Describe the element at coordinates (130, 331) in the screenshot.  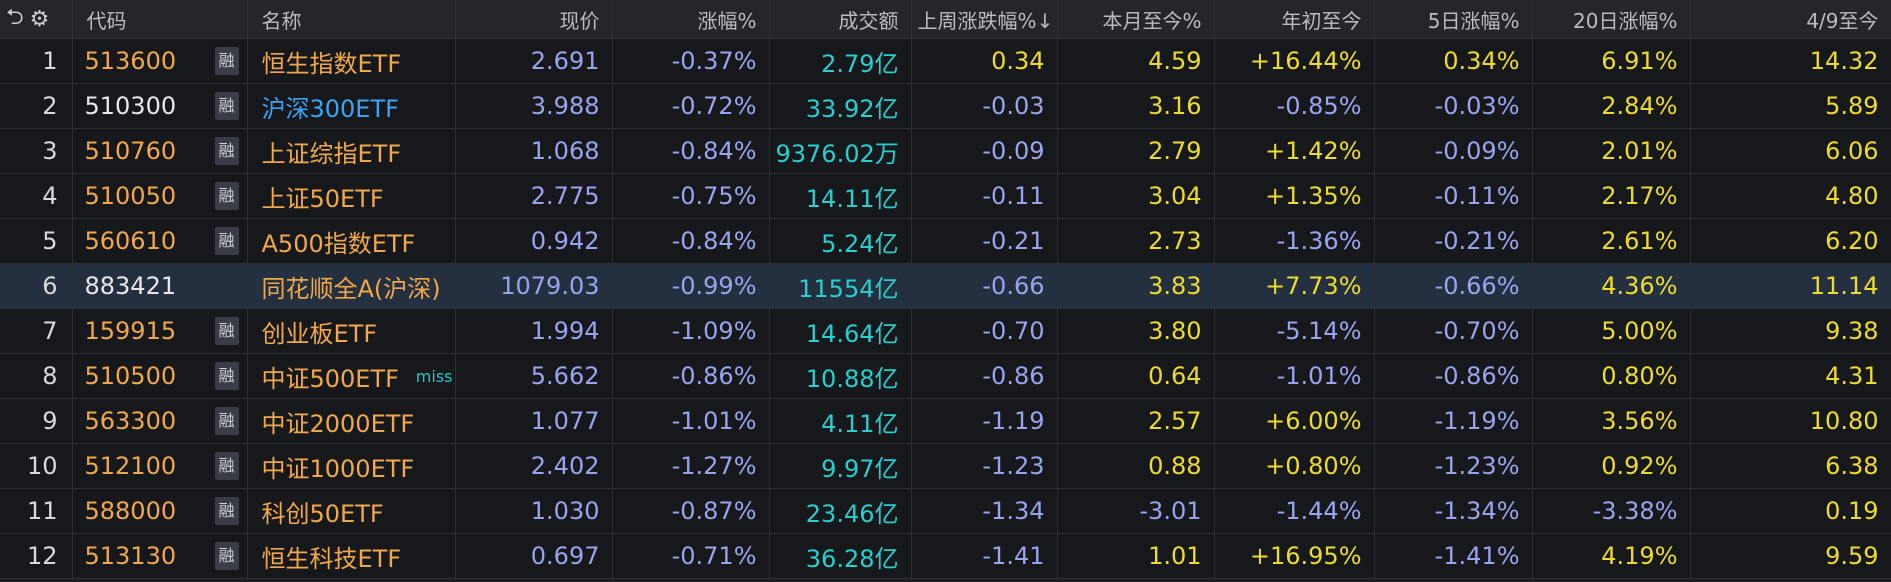
I see `code-text: 159915` at that location.